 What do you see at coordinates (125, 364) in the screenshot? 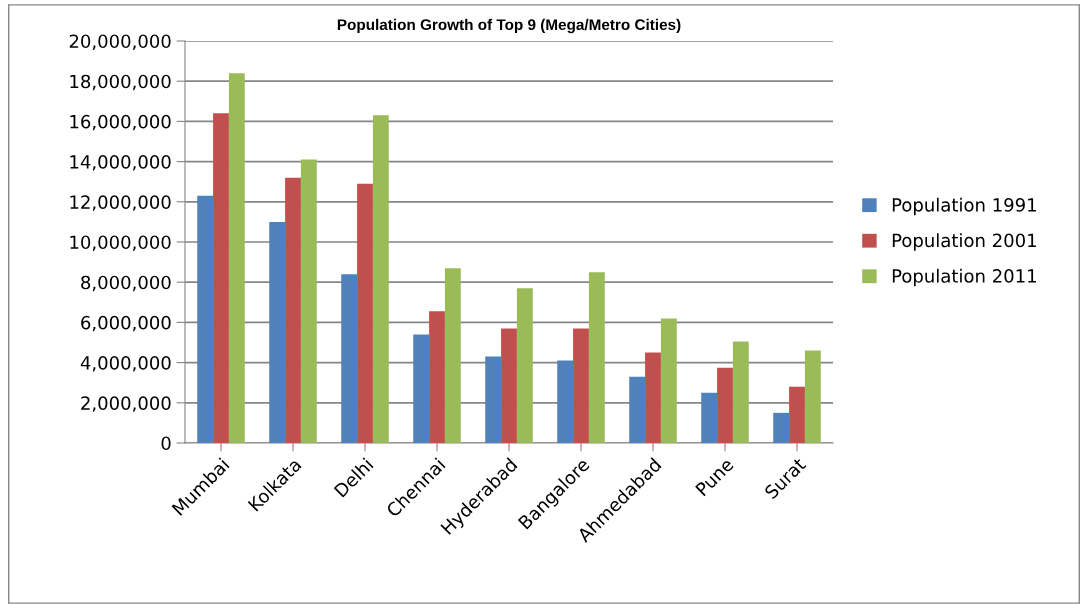
I see `y-tick-label: 4,000,000` at bounding box center [125, 364].